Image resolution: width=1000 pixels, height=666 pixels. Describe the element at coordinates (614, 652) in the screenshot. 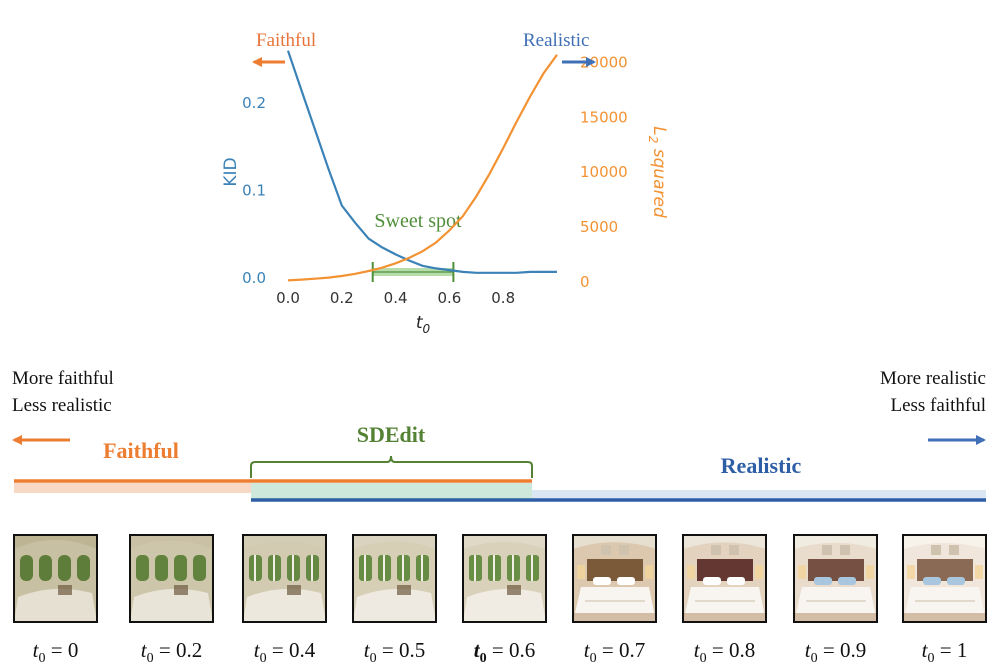

I see `sample-label: t0 = 0.7` at that location.